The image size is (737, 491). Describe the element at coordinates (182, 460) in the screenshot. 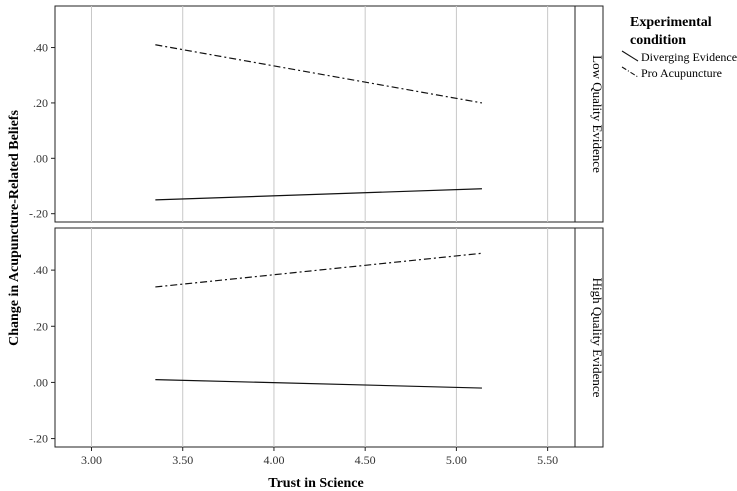

I see `x-tick-label: 3.50` at that location.